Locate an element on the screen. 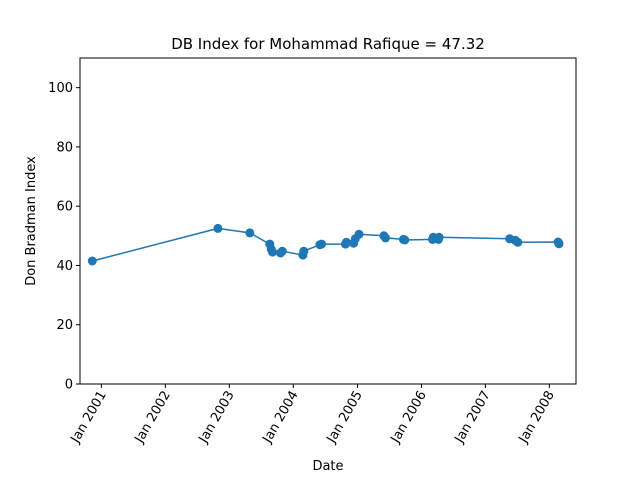  y-tick-label: 40 is located at coordinates (64, 266).